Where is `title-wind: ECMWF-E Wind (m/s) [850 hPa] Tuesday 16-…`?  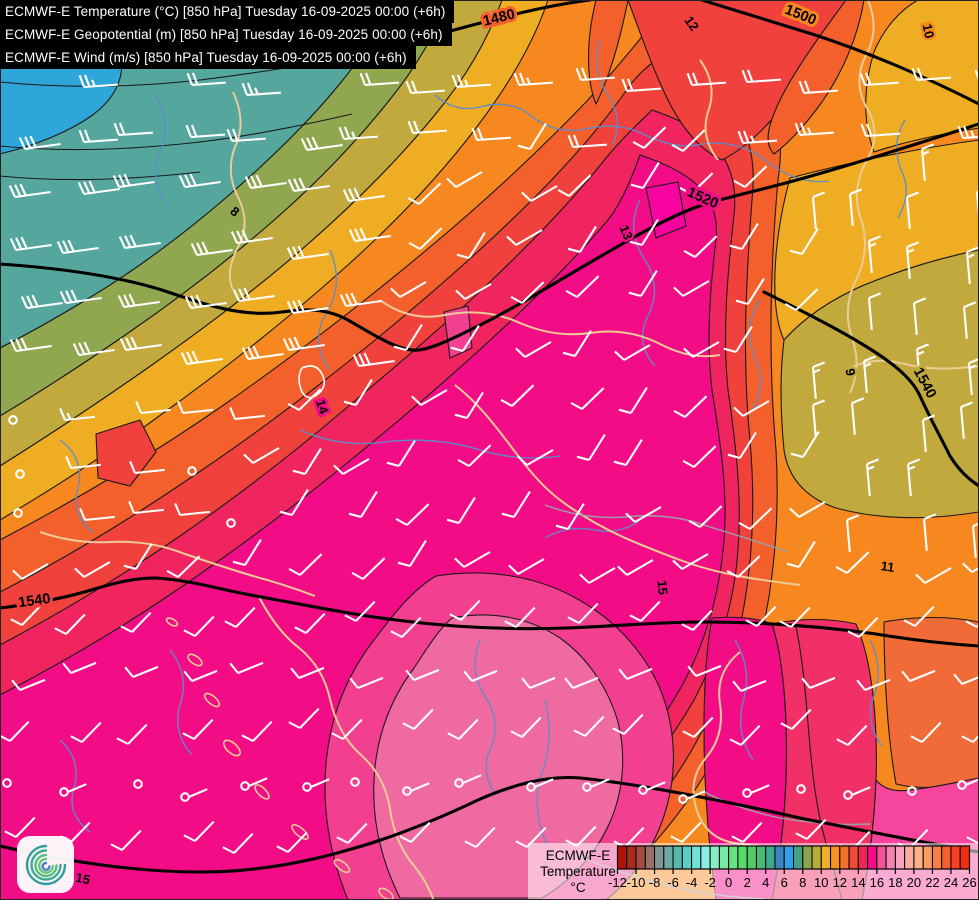
title-wind: ECMWF-E Wind (m/s) [850 hPa] Tuesday 16-… is located at coordinates (208, 57).